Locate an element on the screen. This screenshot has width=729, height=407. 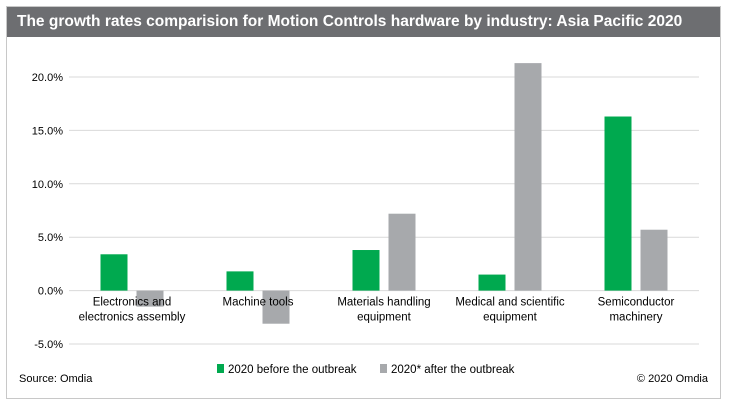
legend-label: 2020* after the outbreak is located at coordinates (453, 370).